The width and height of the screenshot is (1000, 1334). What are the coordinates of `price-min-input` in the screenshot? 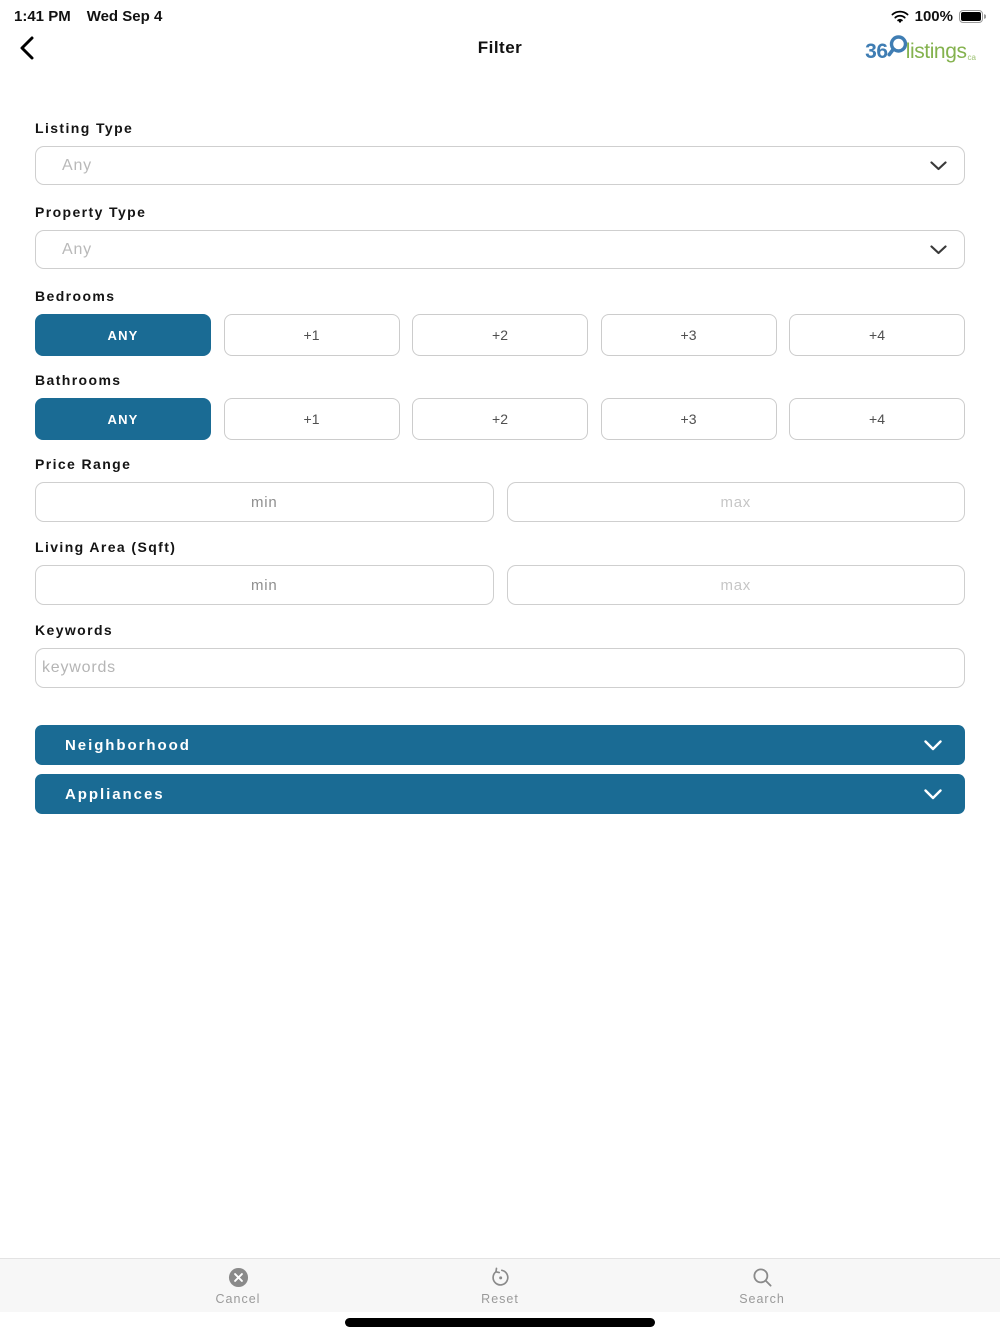 It's located at (264, 502).